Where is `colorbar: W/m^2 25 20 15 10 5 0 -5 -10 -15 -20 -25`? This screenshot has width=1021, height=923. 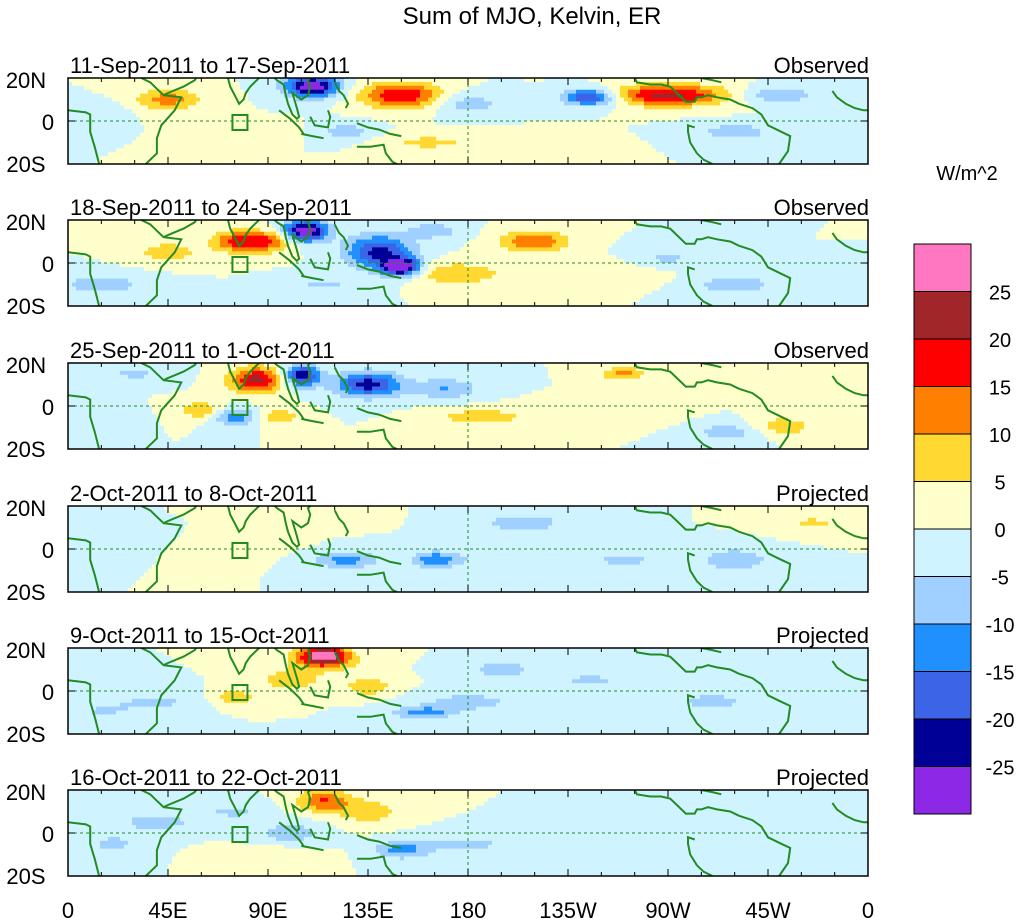 colorbar: W/m^2 25 20 15 10 5 0 -5 -10 -15 -20 -25 is located at coordinates (964, 489).